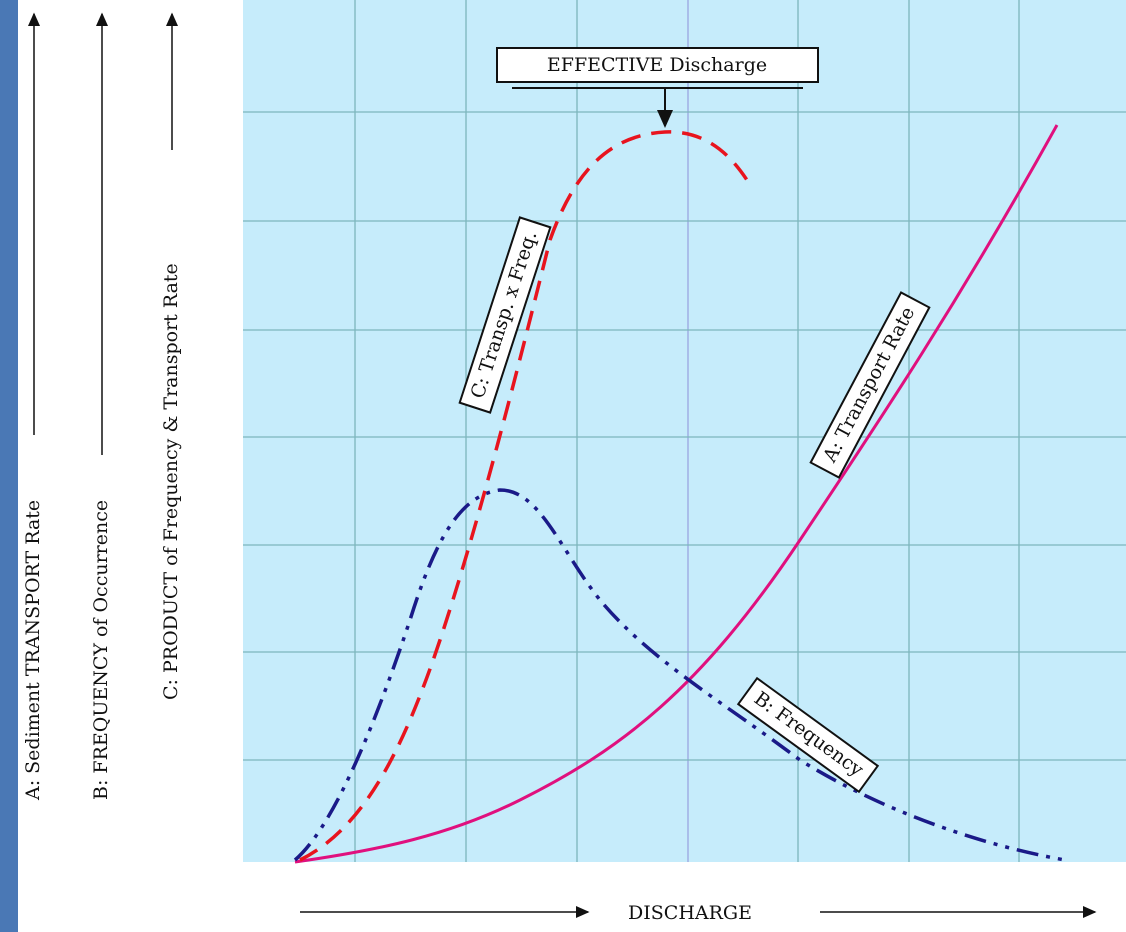 This screenshot has height=932, width=1126. What do you see at coordinates (171, 481) in the screenshot?
I see `y-label: C: PRODUCT of Frequency & Transport Rate` at bounding box center [171, 481].